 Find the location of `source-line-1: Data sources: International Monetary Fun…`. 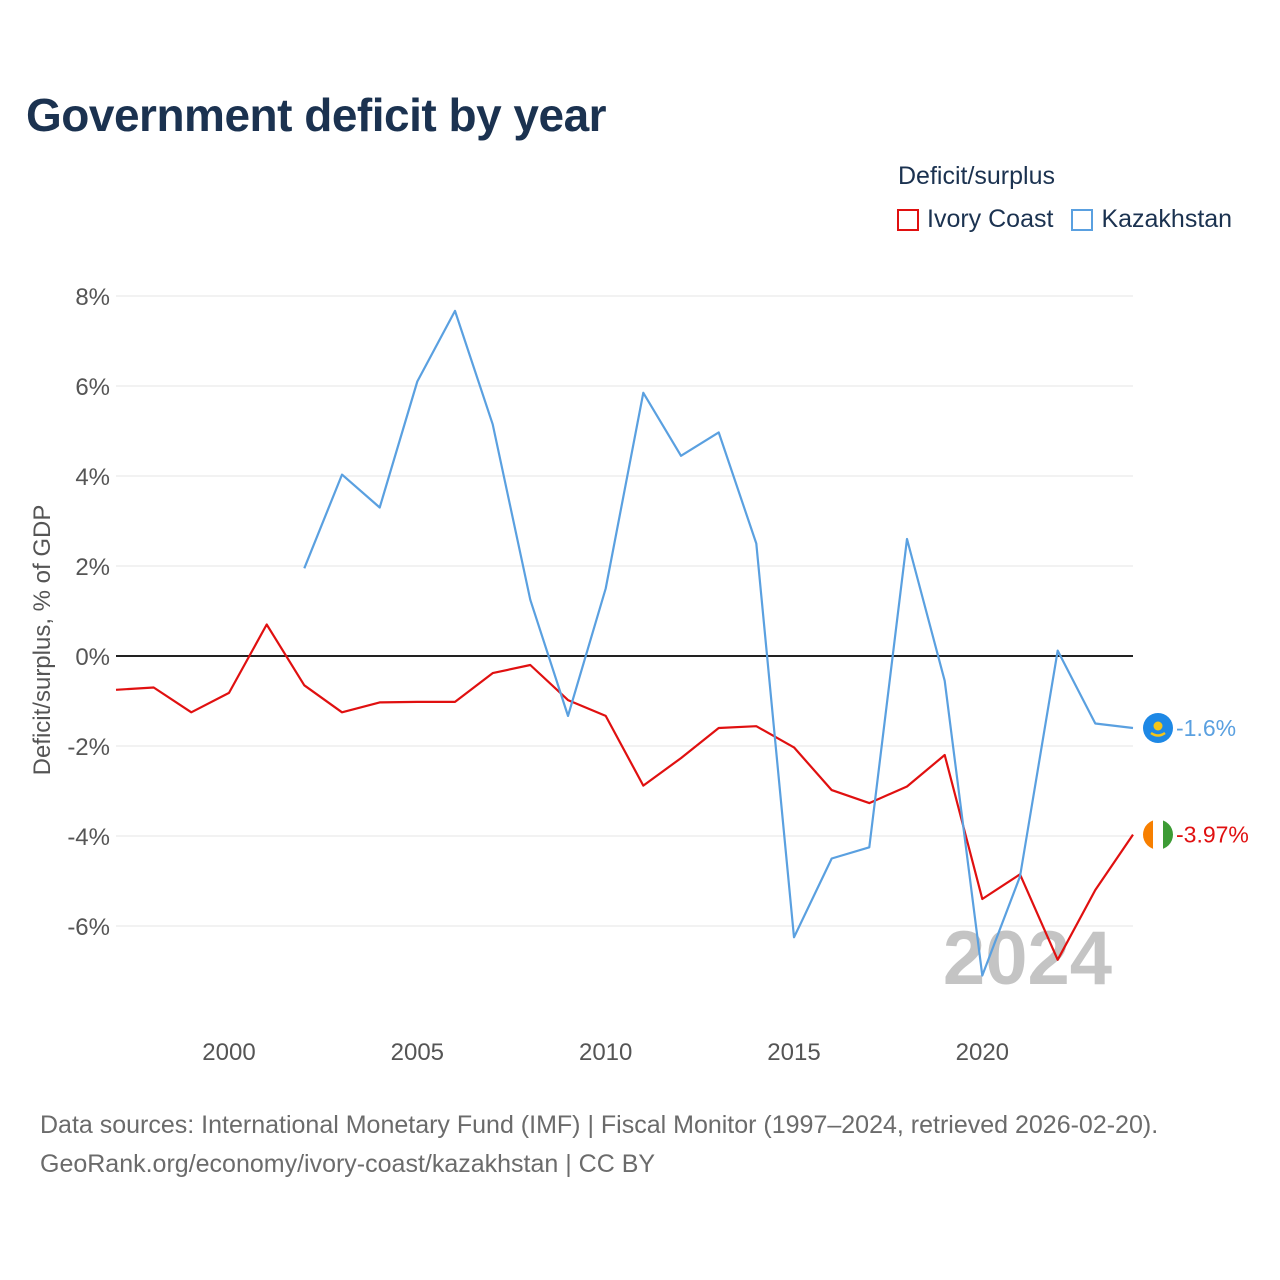

source-line-1: Data sources: International Monetary Fun… is located at coordinates (599, 1125).